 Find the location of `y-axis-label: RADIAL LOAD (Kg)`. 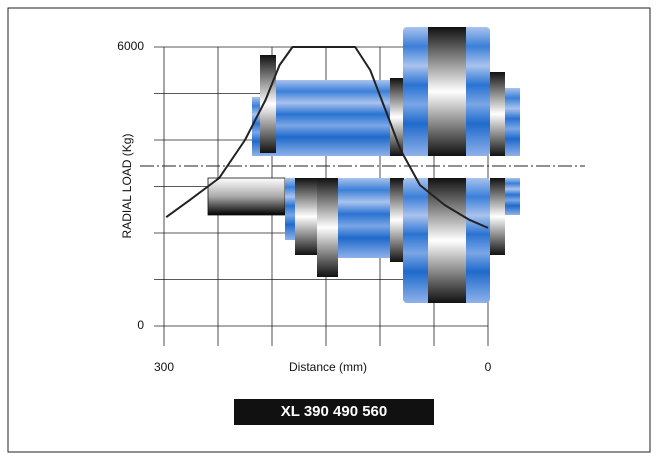

y-axis-label: RADIAL LOAD (Kg) is located at coordinates (127, 186).